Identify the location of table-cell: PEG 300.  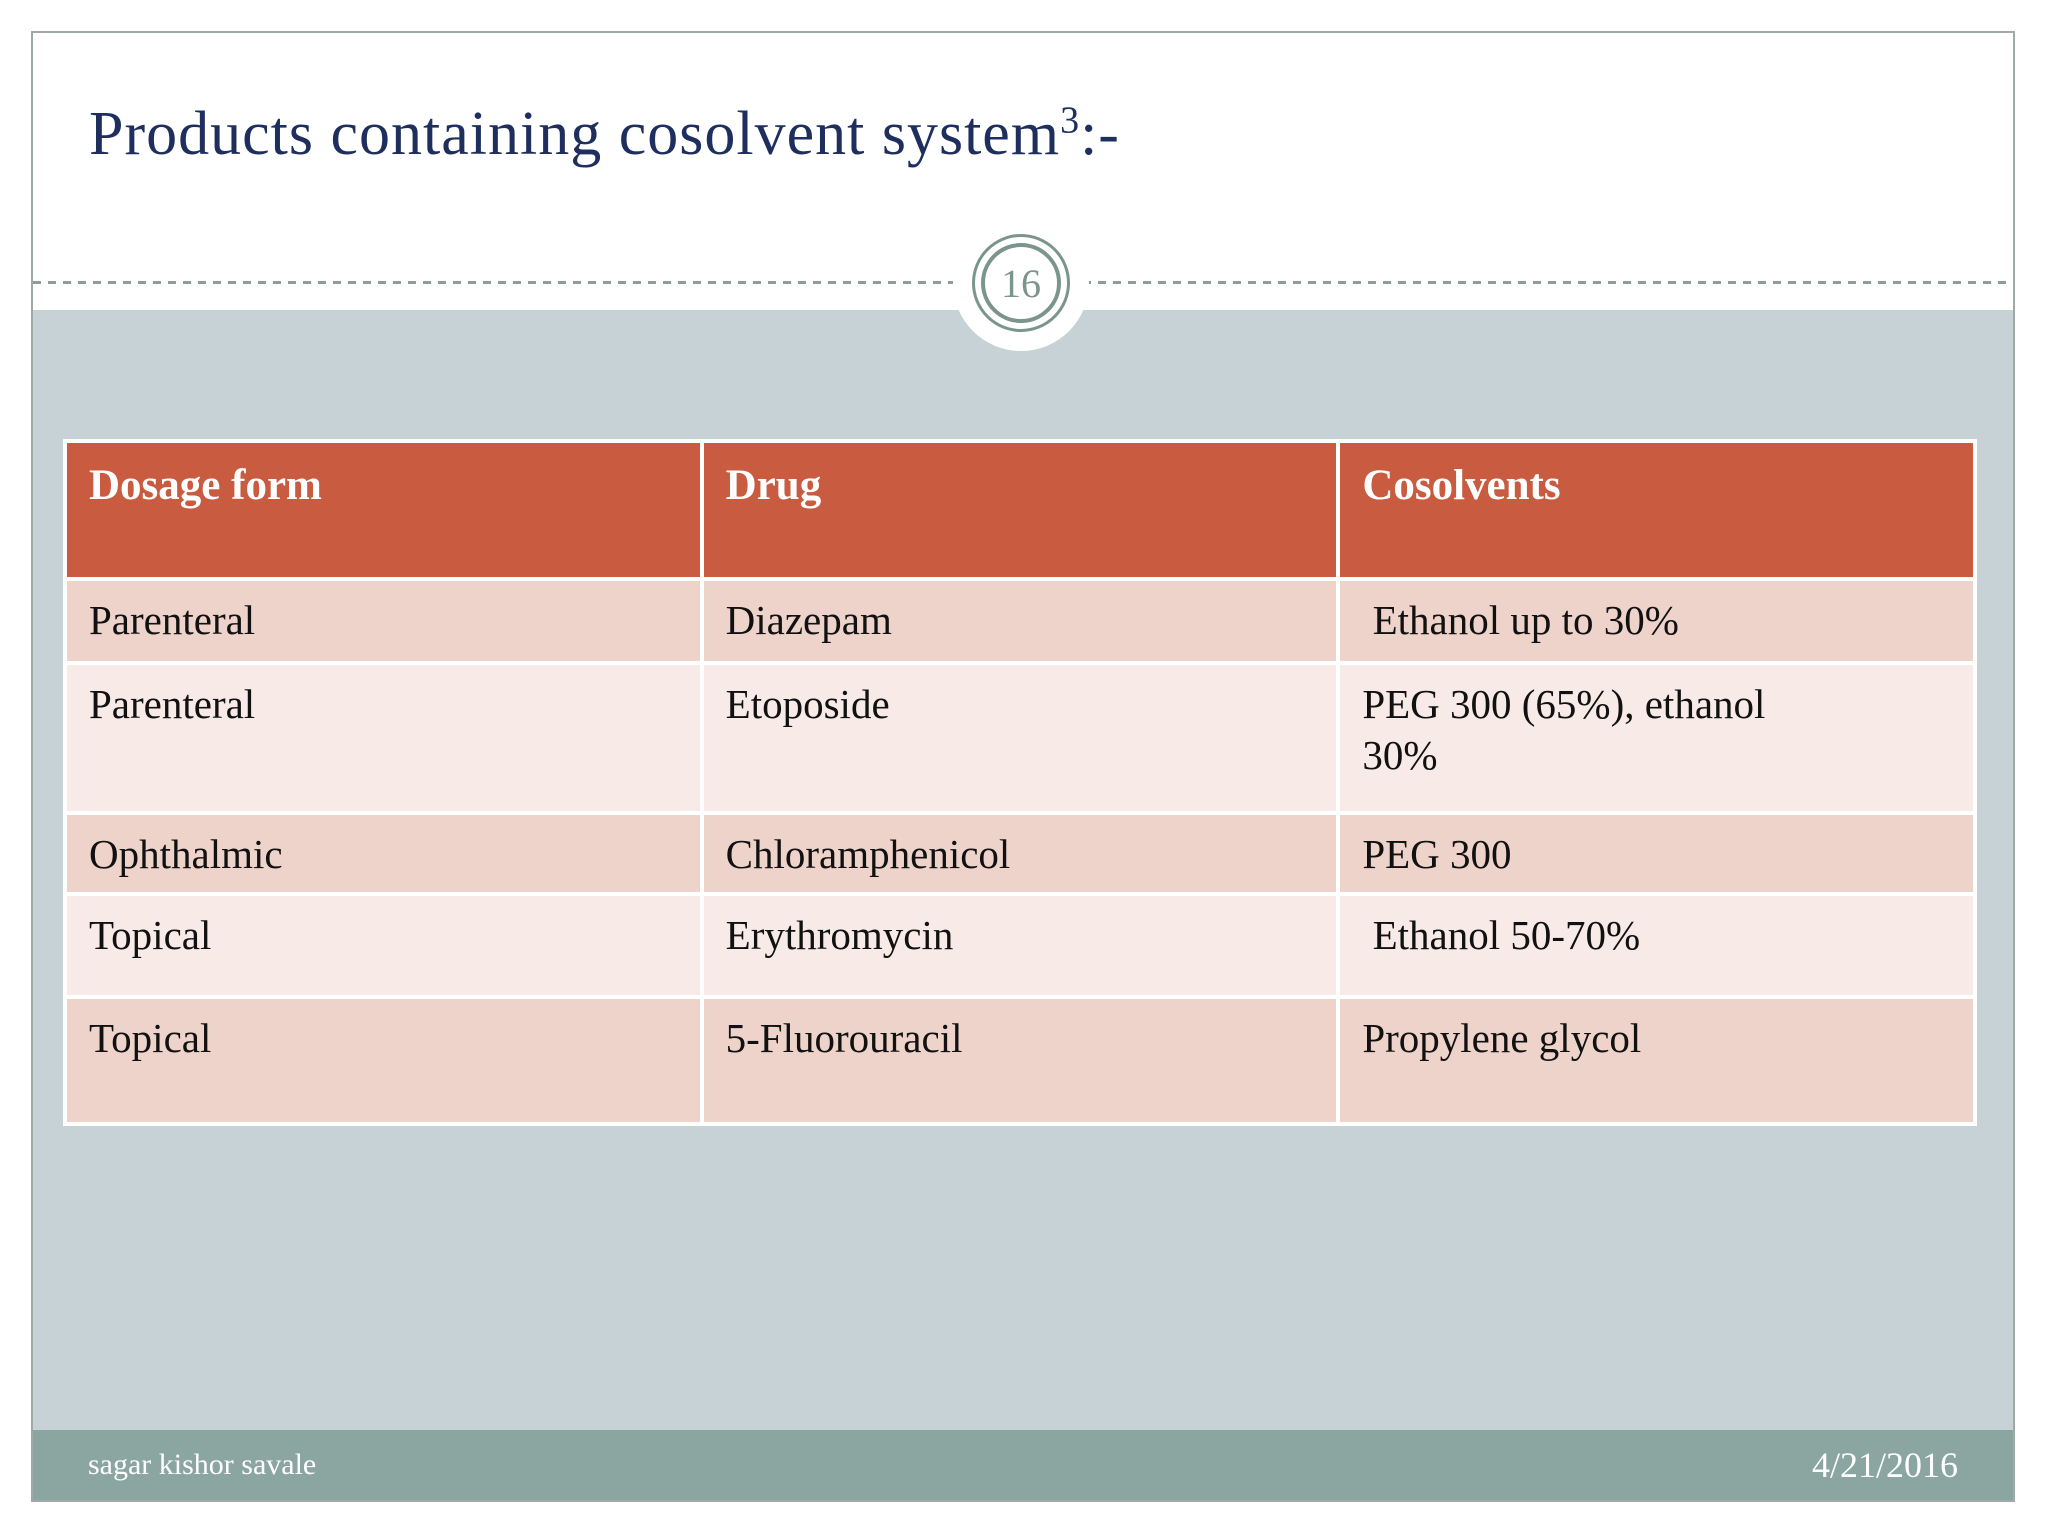
(1656, 853).